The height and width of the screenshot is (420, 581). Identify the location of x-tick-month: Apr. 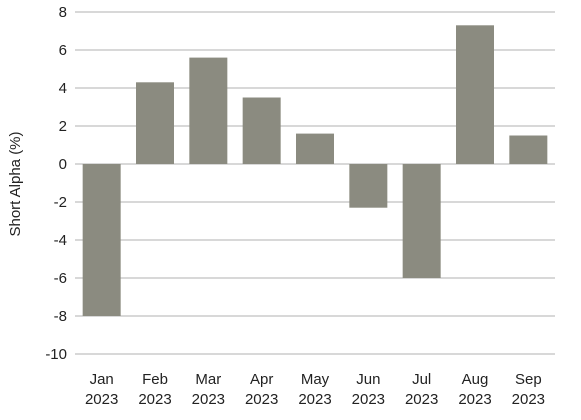
(261, 379).